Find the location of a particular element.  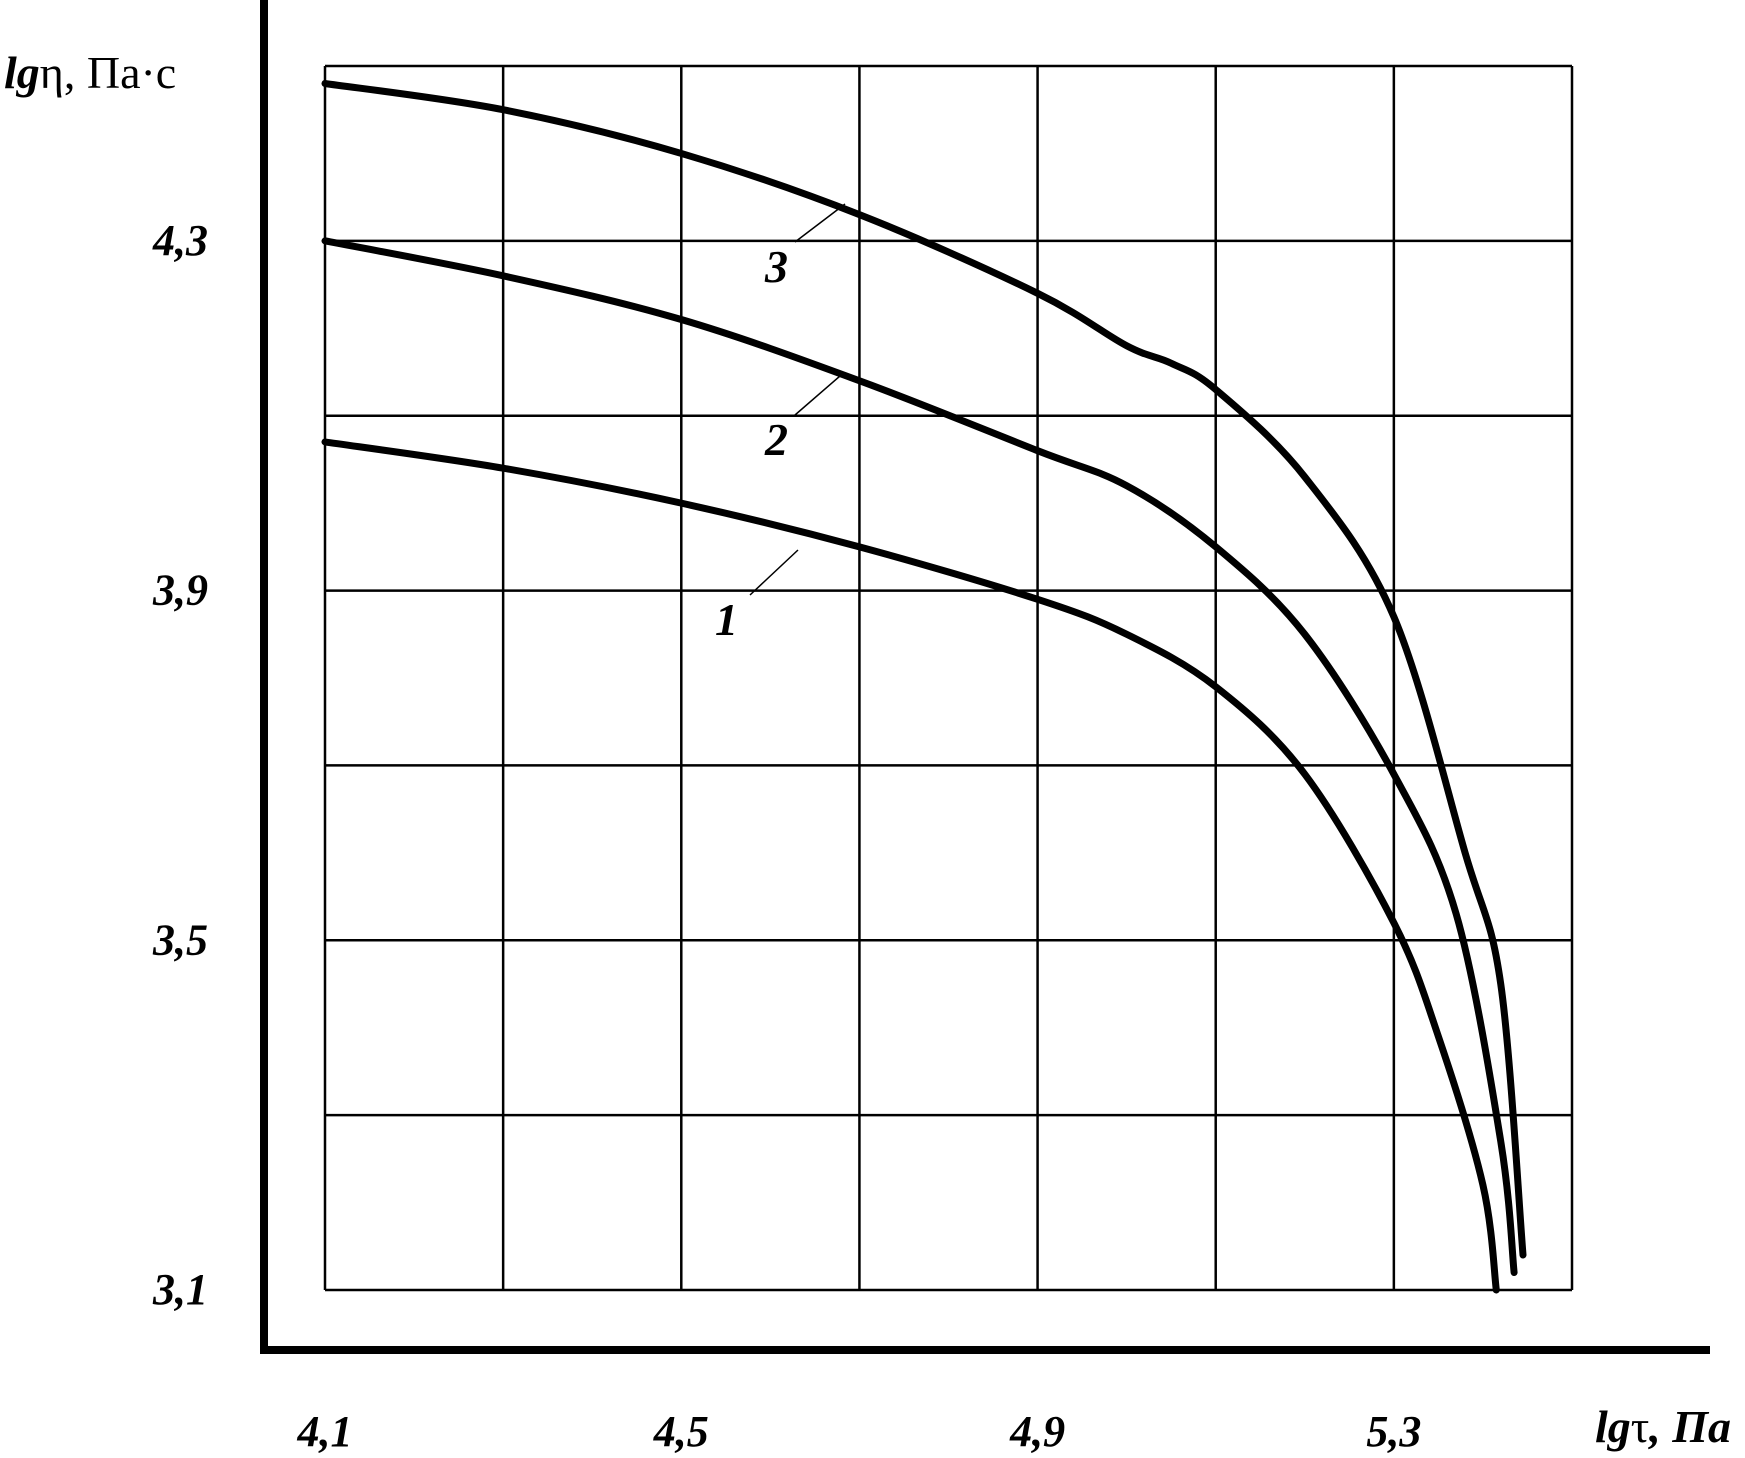

y-axis-label: lgη, Па·с is located at coordinates (90, 72).